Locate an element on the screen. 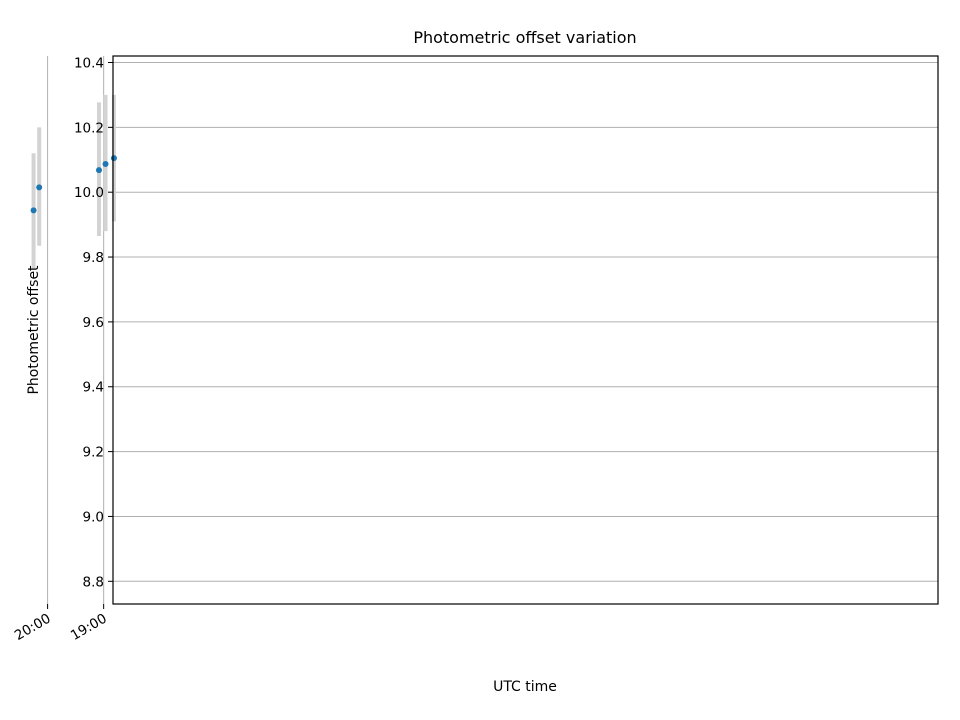  y-tick-label: 9.6 is located at coordinates (93, 323).